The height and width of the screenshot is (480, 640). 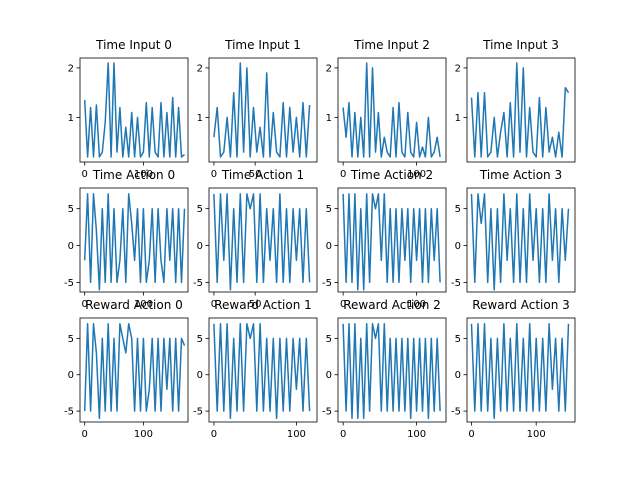 I want to click on subplot-title: Time Action 2, so click(x=391, y=175).